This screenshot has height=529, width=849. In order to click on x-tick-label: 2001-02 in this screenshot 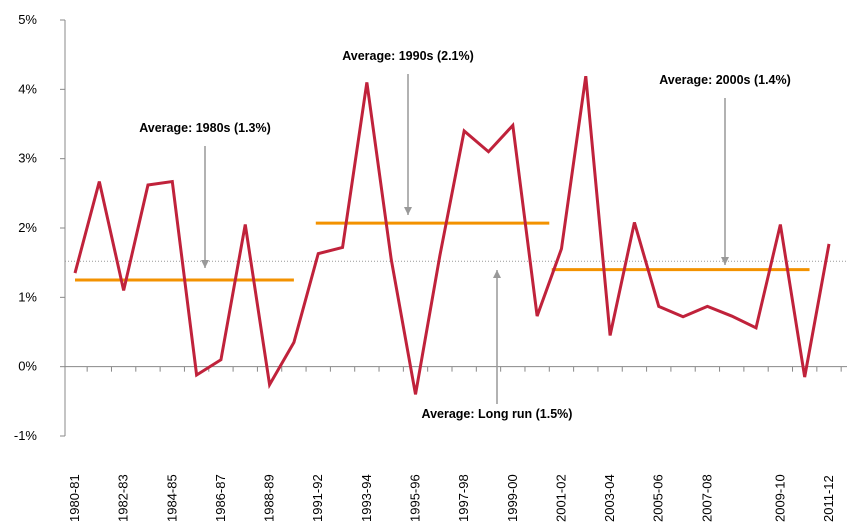, I will do `click(560, 498)`.